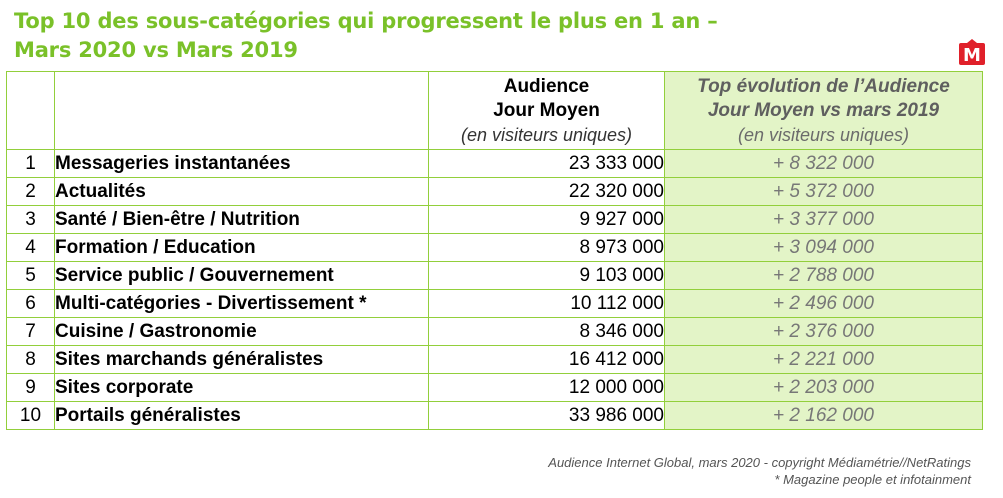 The width and height of the screenshot is (1003, 498). Describe the element at coordinates (241, 247) in the screenshot. I see `category-name-cell: Formation / Education` at that location.